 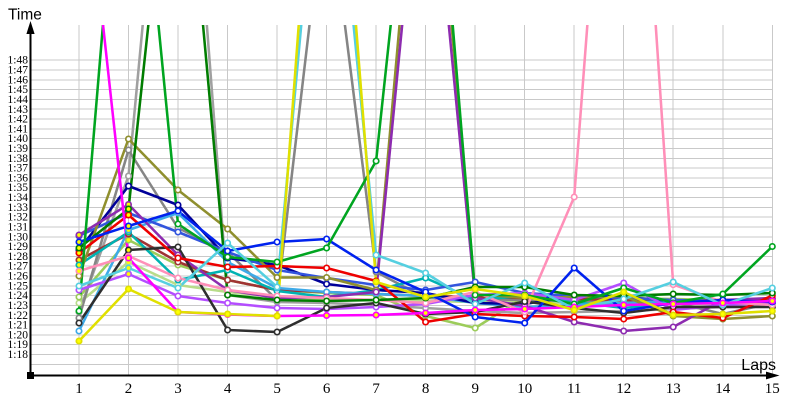 I want to click on svg-text: 3, so click(x=178, y=389).